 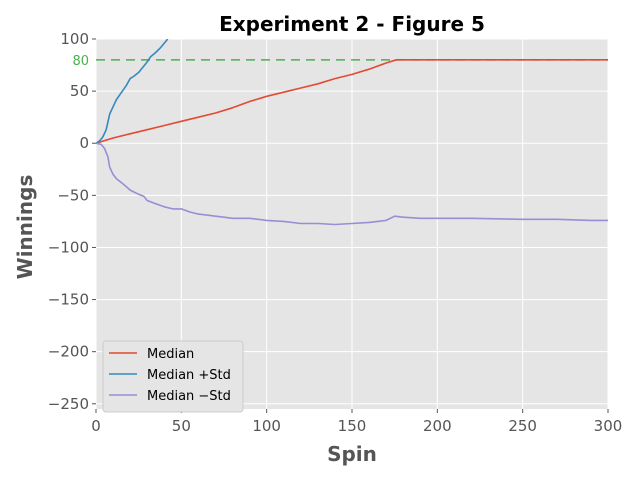 What do you see at coordinates (25, 227) in the screenshot?
I see `y-axis-label: Winnings` at bounding box center [25, 227].